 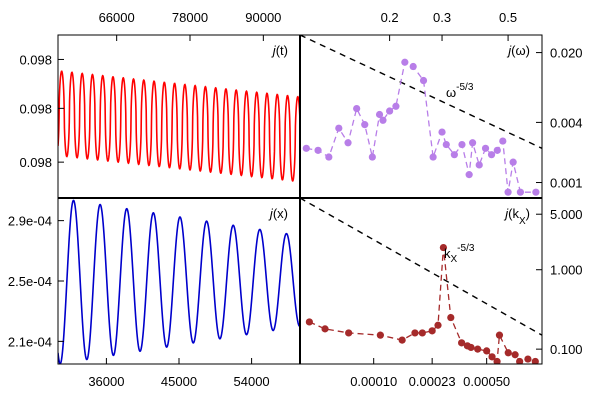 What do you see at coordinates (566, 270) in the screenshot?
I see `y-tick-label: 1.000` at bounding box center [566, 270].